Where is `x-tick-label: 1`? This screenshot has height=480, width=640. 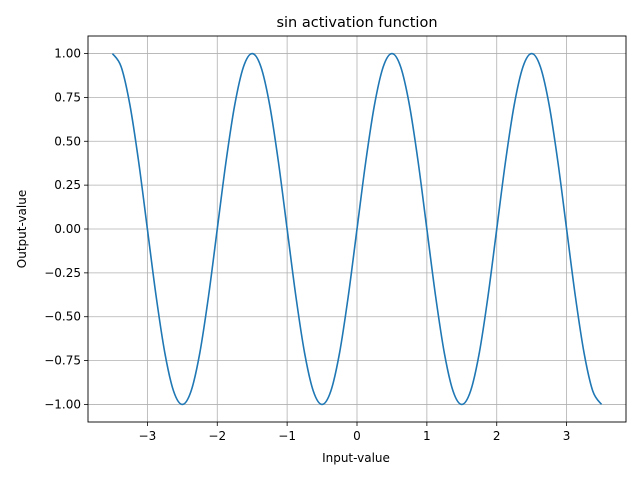
x-tick-label: 1 is located at coordinates (427, 436).